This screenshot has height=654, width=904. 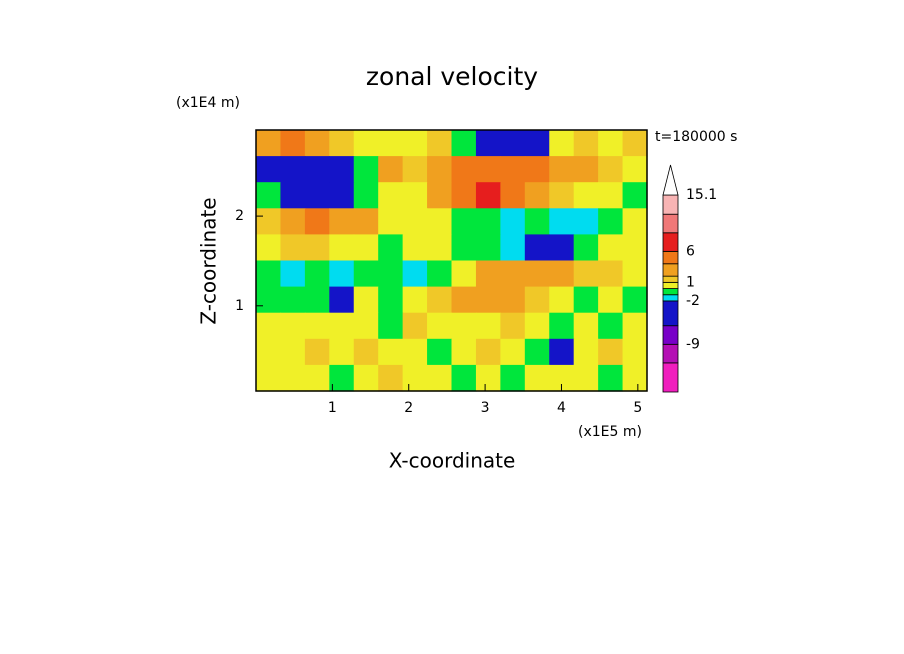 I want to click on colorbar-label: 1, so click(x=690, y=282).